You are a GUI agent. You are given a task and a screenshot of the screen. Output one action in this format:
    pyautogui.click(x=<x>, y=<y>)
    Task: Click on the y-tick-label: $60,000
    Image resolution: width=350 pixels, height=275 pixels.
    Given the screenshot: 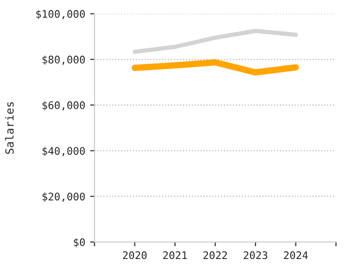 What is the action you would take?
    pyautogui.click(x=63, y=106)
    